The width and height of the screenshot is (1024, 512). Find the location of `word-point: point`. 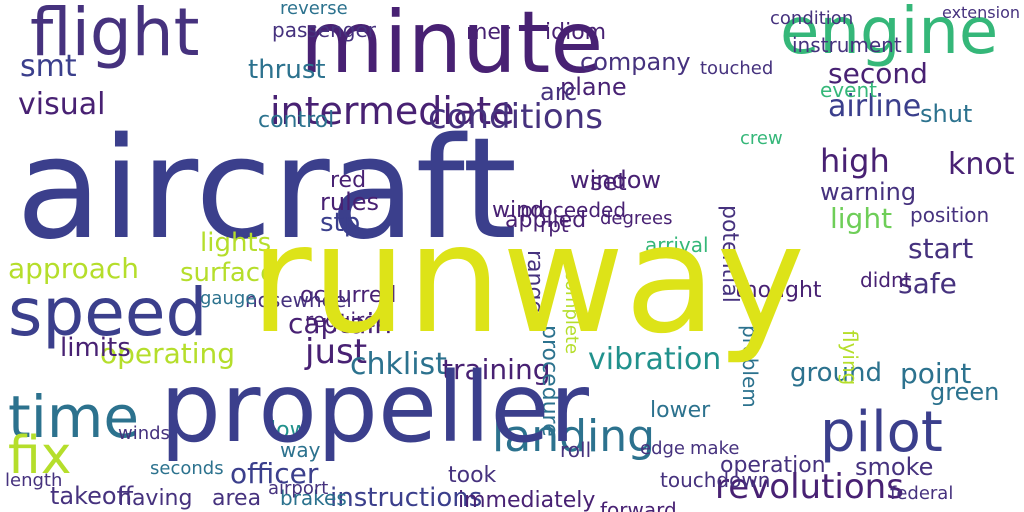

word-point: point is located at coordinates (936, 373).